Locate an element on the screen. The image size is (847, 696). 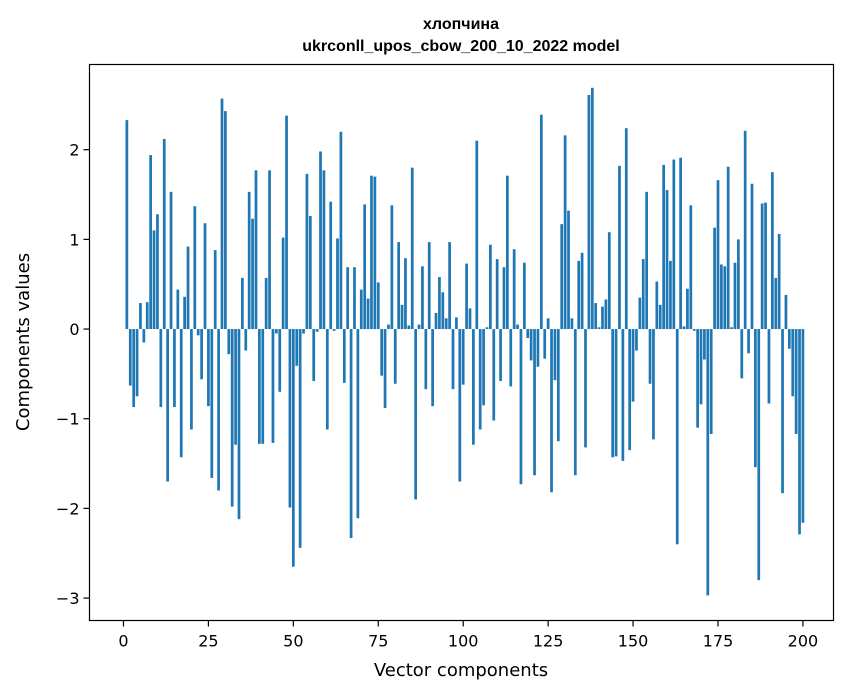
x-tick-label: 25 is located at coordinates (208, 641).